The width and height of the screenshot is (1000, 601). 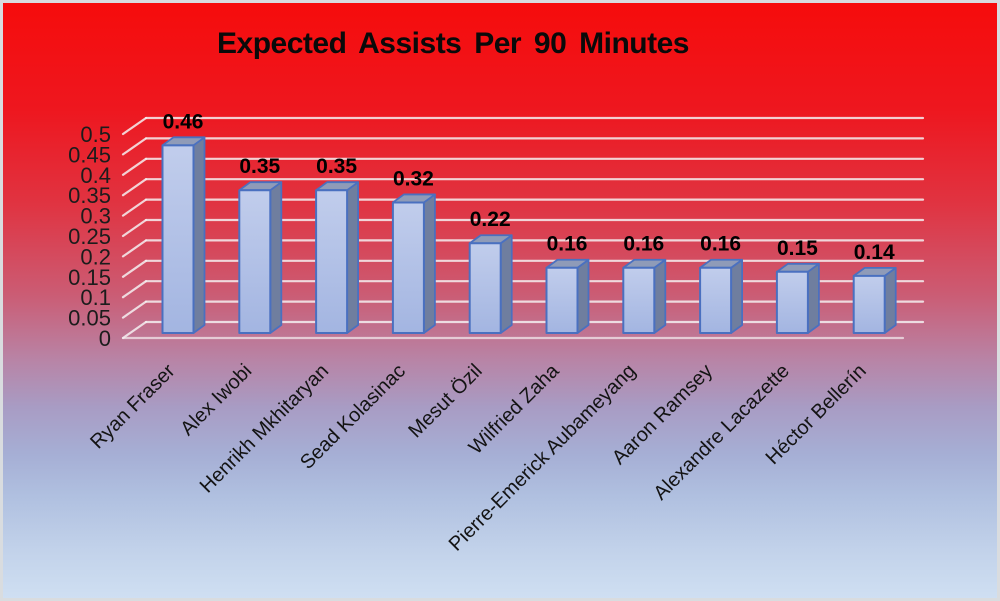 What do you see at coordinates (95, 297) in the screenshot?
I see `y-axis-tick-label: 0.1` at bounding box center [95, 297].